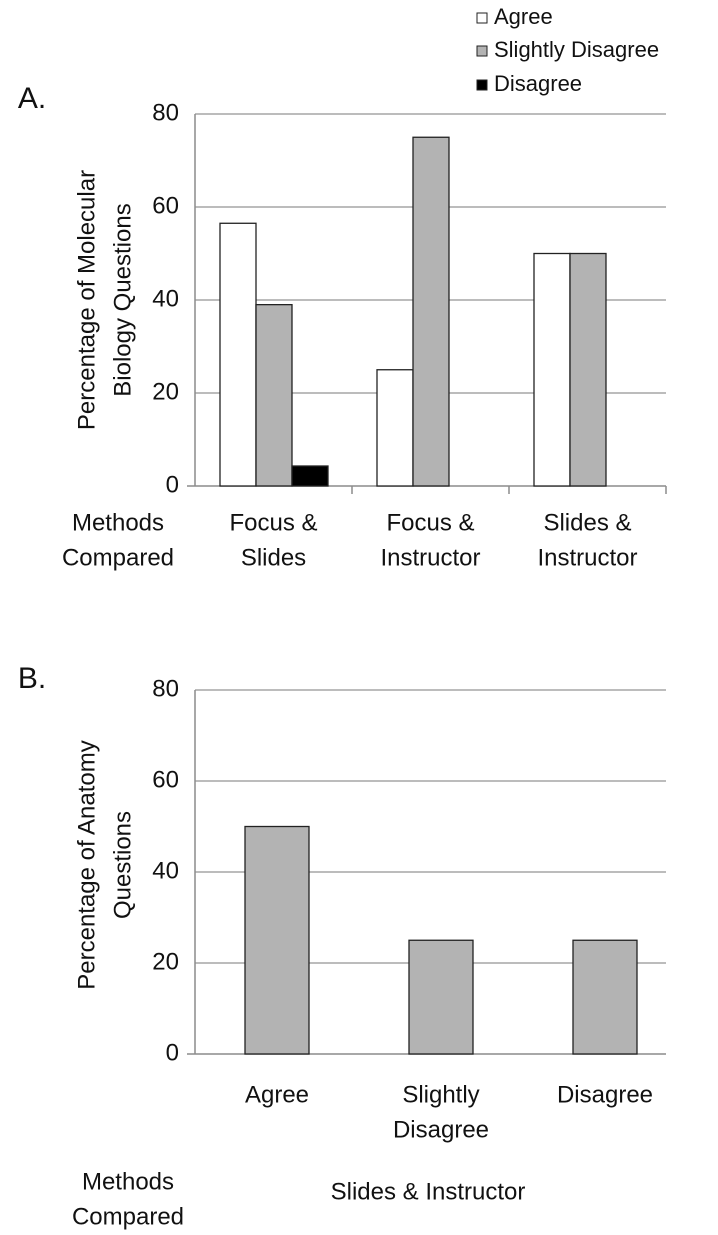 The width and height of the screenshot is (718, 1235). What do you see at coordinates (428, 1191) in the screenshot?
I see `group-label: Slides & Instructor` at bounding box center [428, 1191].